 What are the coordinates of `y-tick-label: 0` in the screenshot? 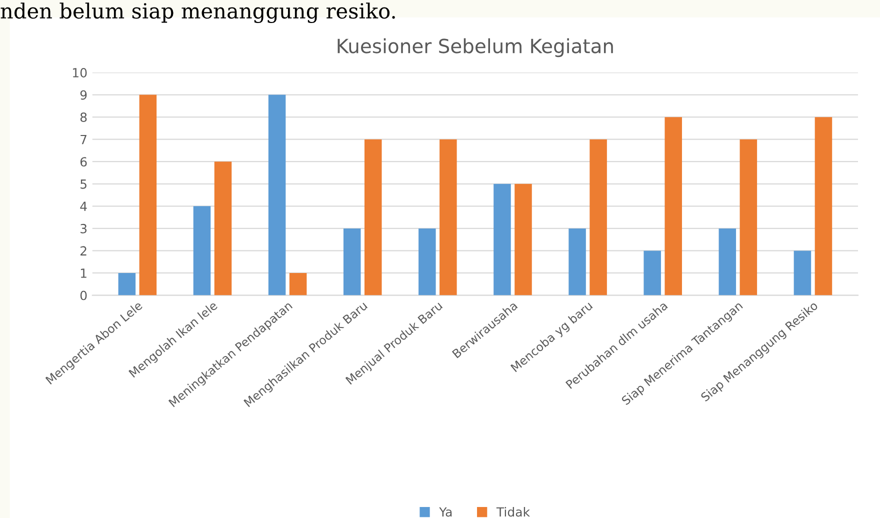 It's located at (83, 295).